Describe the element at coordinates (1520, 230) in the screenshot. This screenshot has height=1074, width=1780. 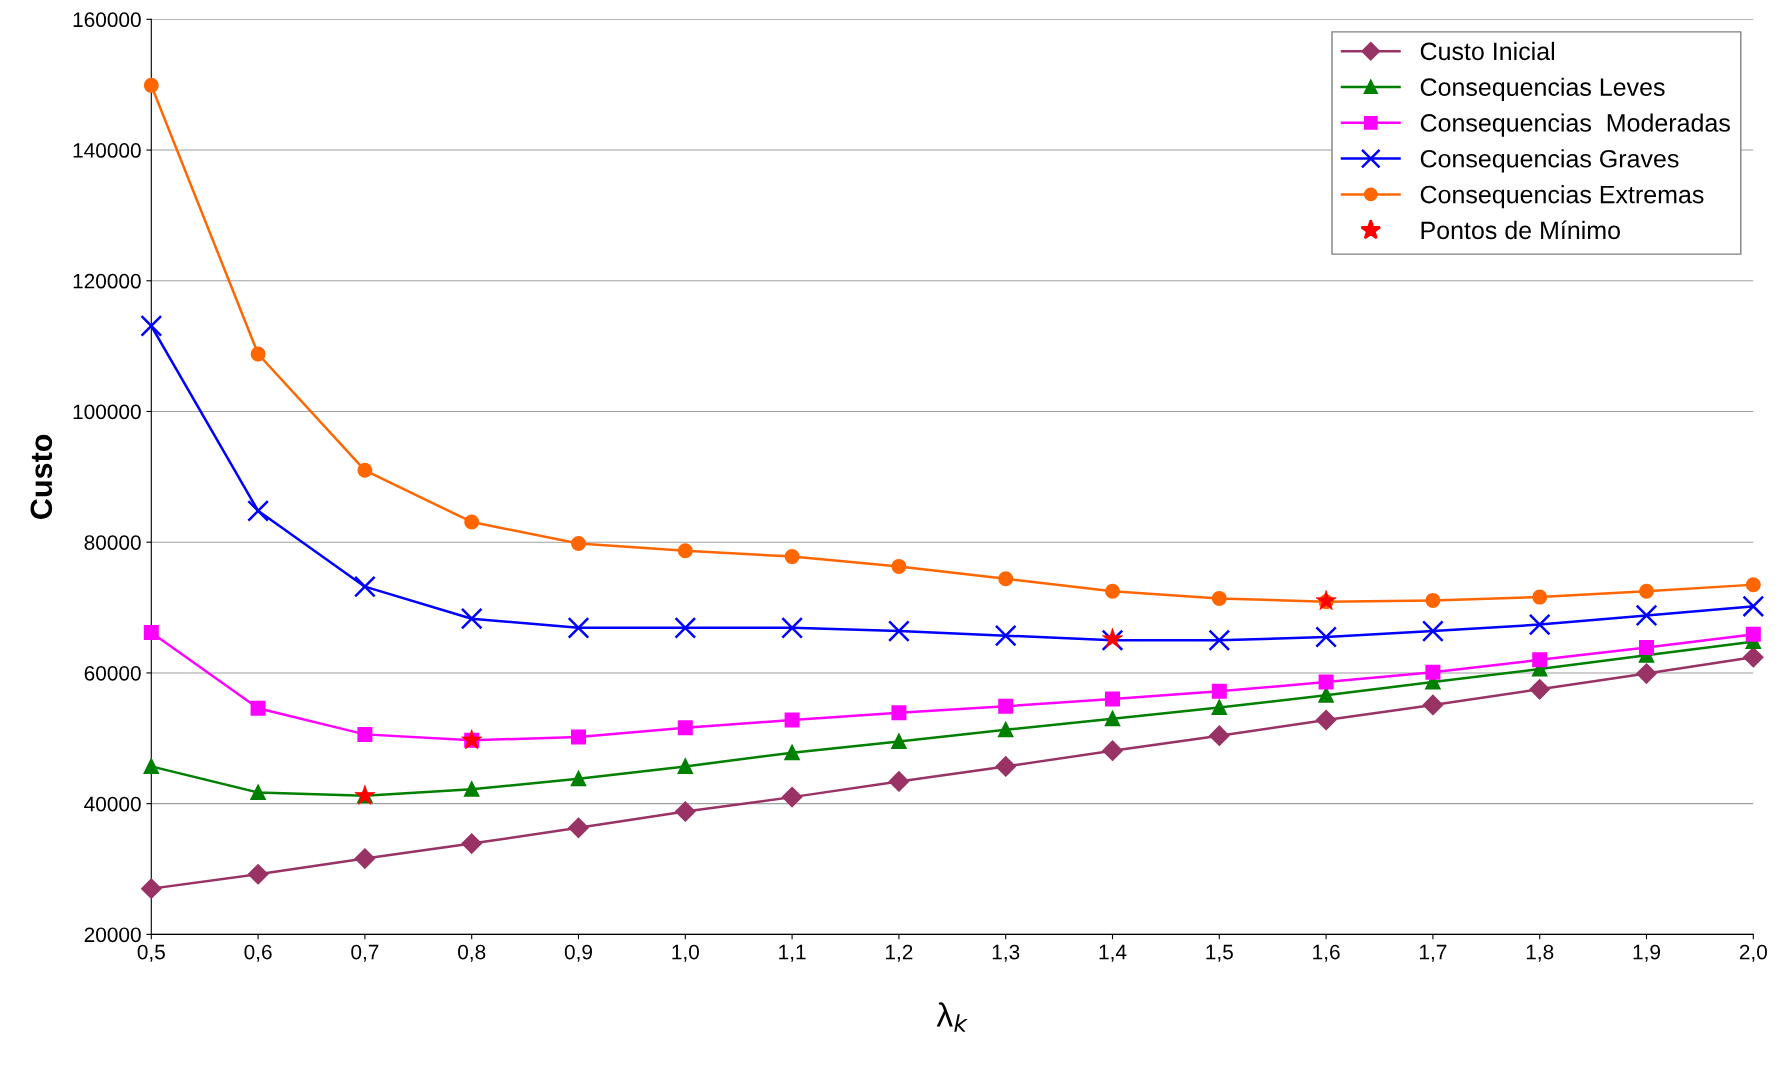
I see `legend-label: Pontos de Mínimo` at that location.